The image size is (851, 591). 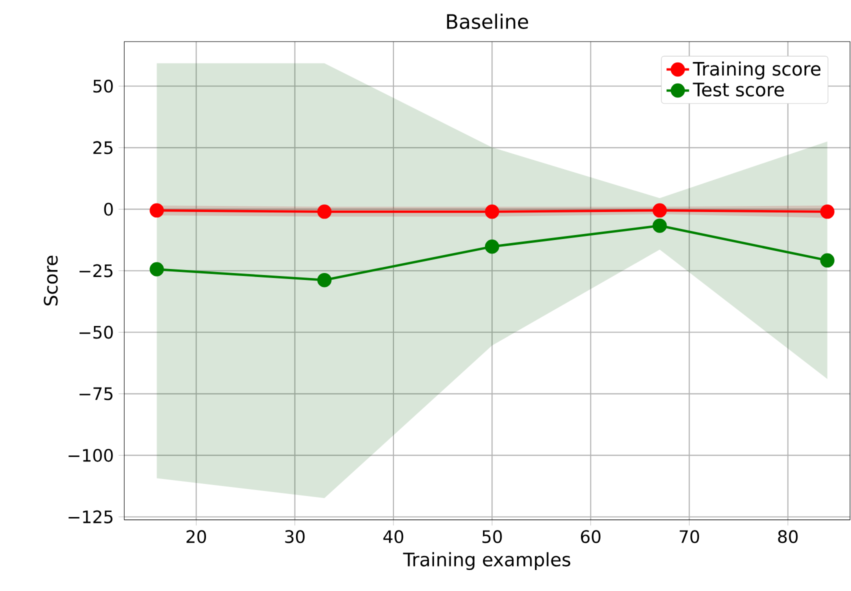 What do you see at coordinates (103, 86) in the screenshot?
I see `y-tick-label: 50` at bounding box center [103, 86].